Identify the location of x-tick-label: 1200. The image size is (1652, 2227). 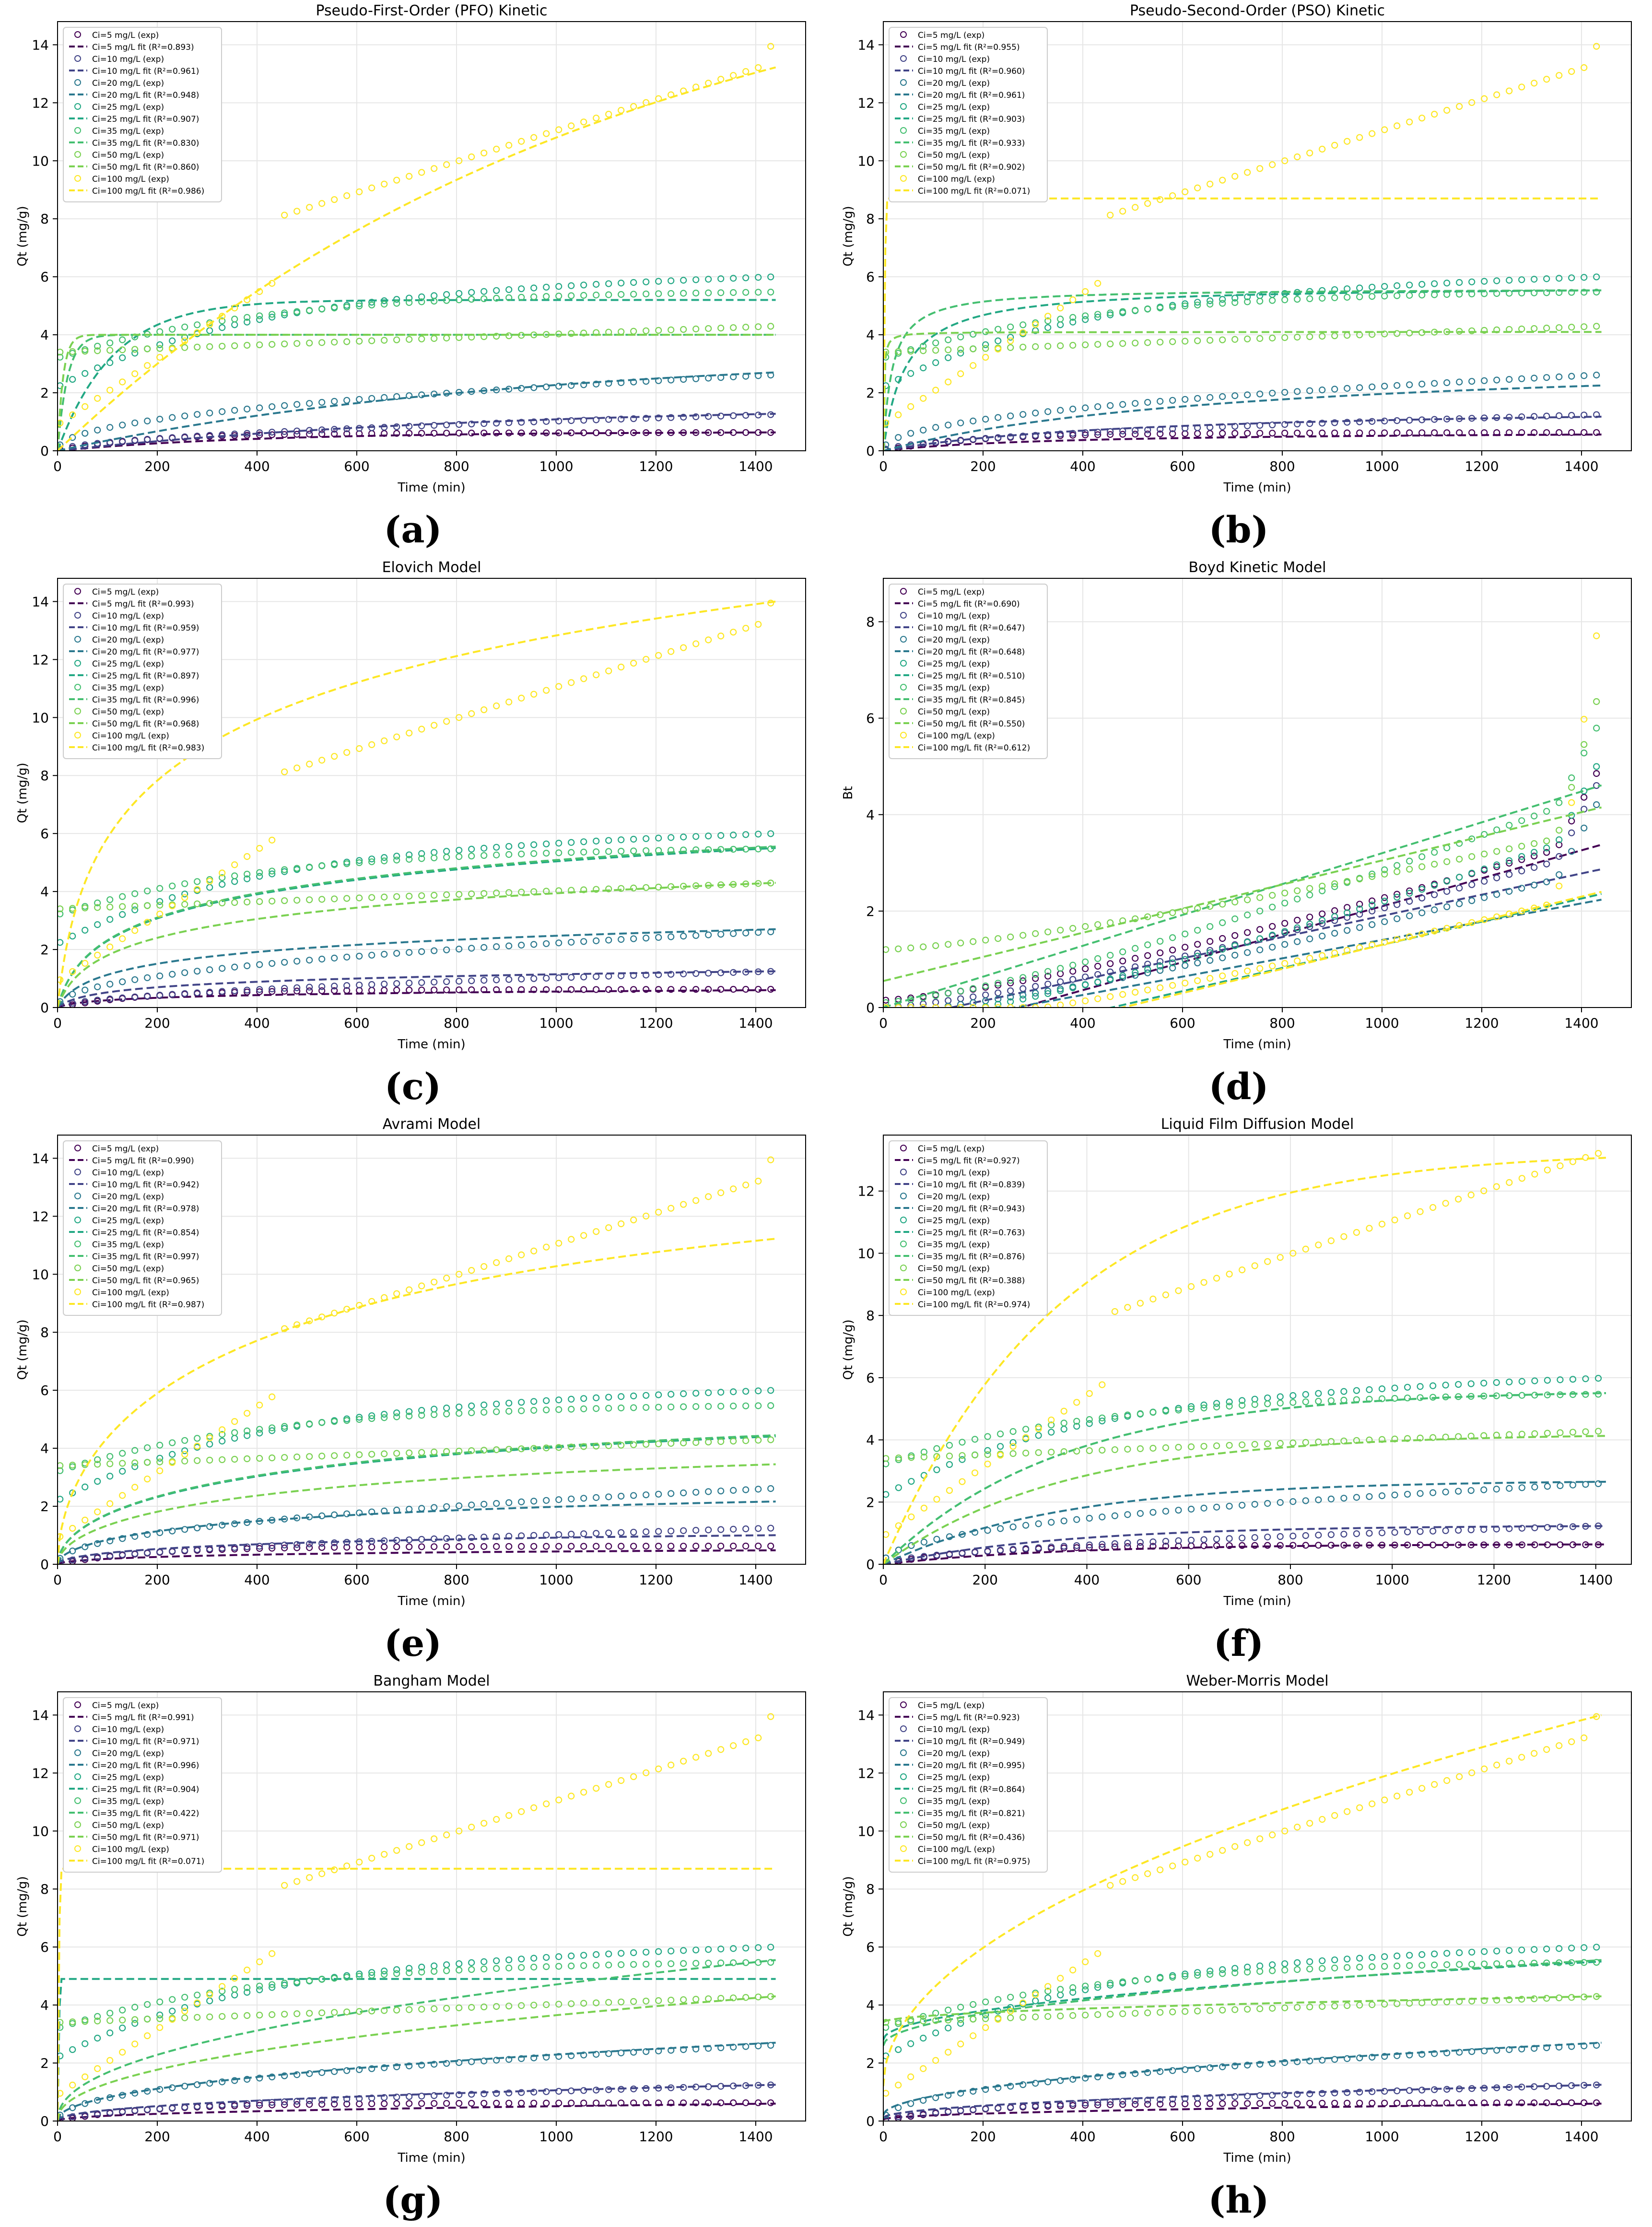
(1482, 2137).